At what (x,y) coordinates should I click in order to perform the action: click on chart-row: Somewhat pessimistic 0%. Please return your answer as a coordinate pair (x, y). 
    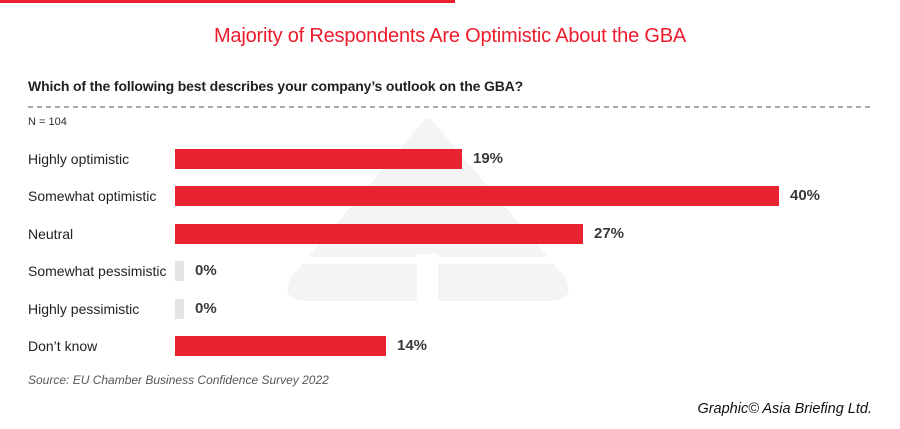
    Looking at the image, I should click on (458, 271).